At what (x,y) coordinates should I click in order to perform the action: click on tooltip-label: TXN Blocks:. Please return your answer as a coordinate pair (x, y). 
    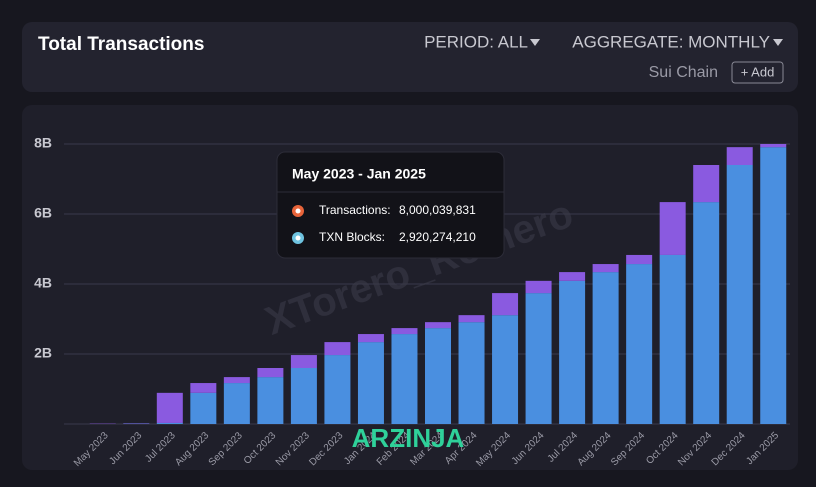
    Looking at the image, I should click on (352, 237).